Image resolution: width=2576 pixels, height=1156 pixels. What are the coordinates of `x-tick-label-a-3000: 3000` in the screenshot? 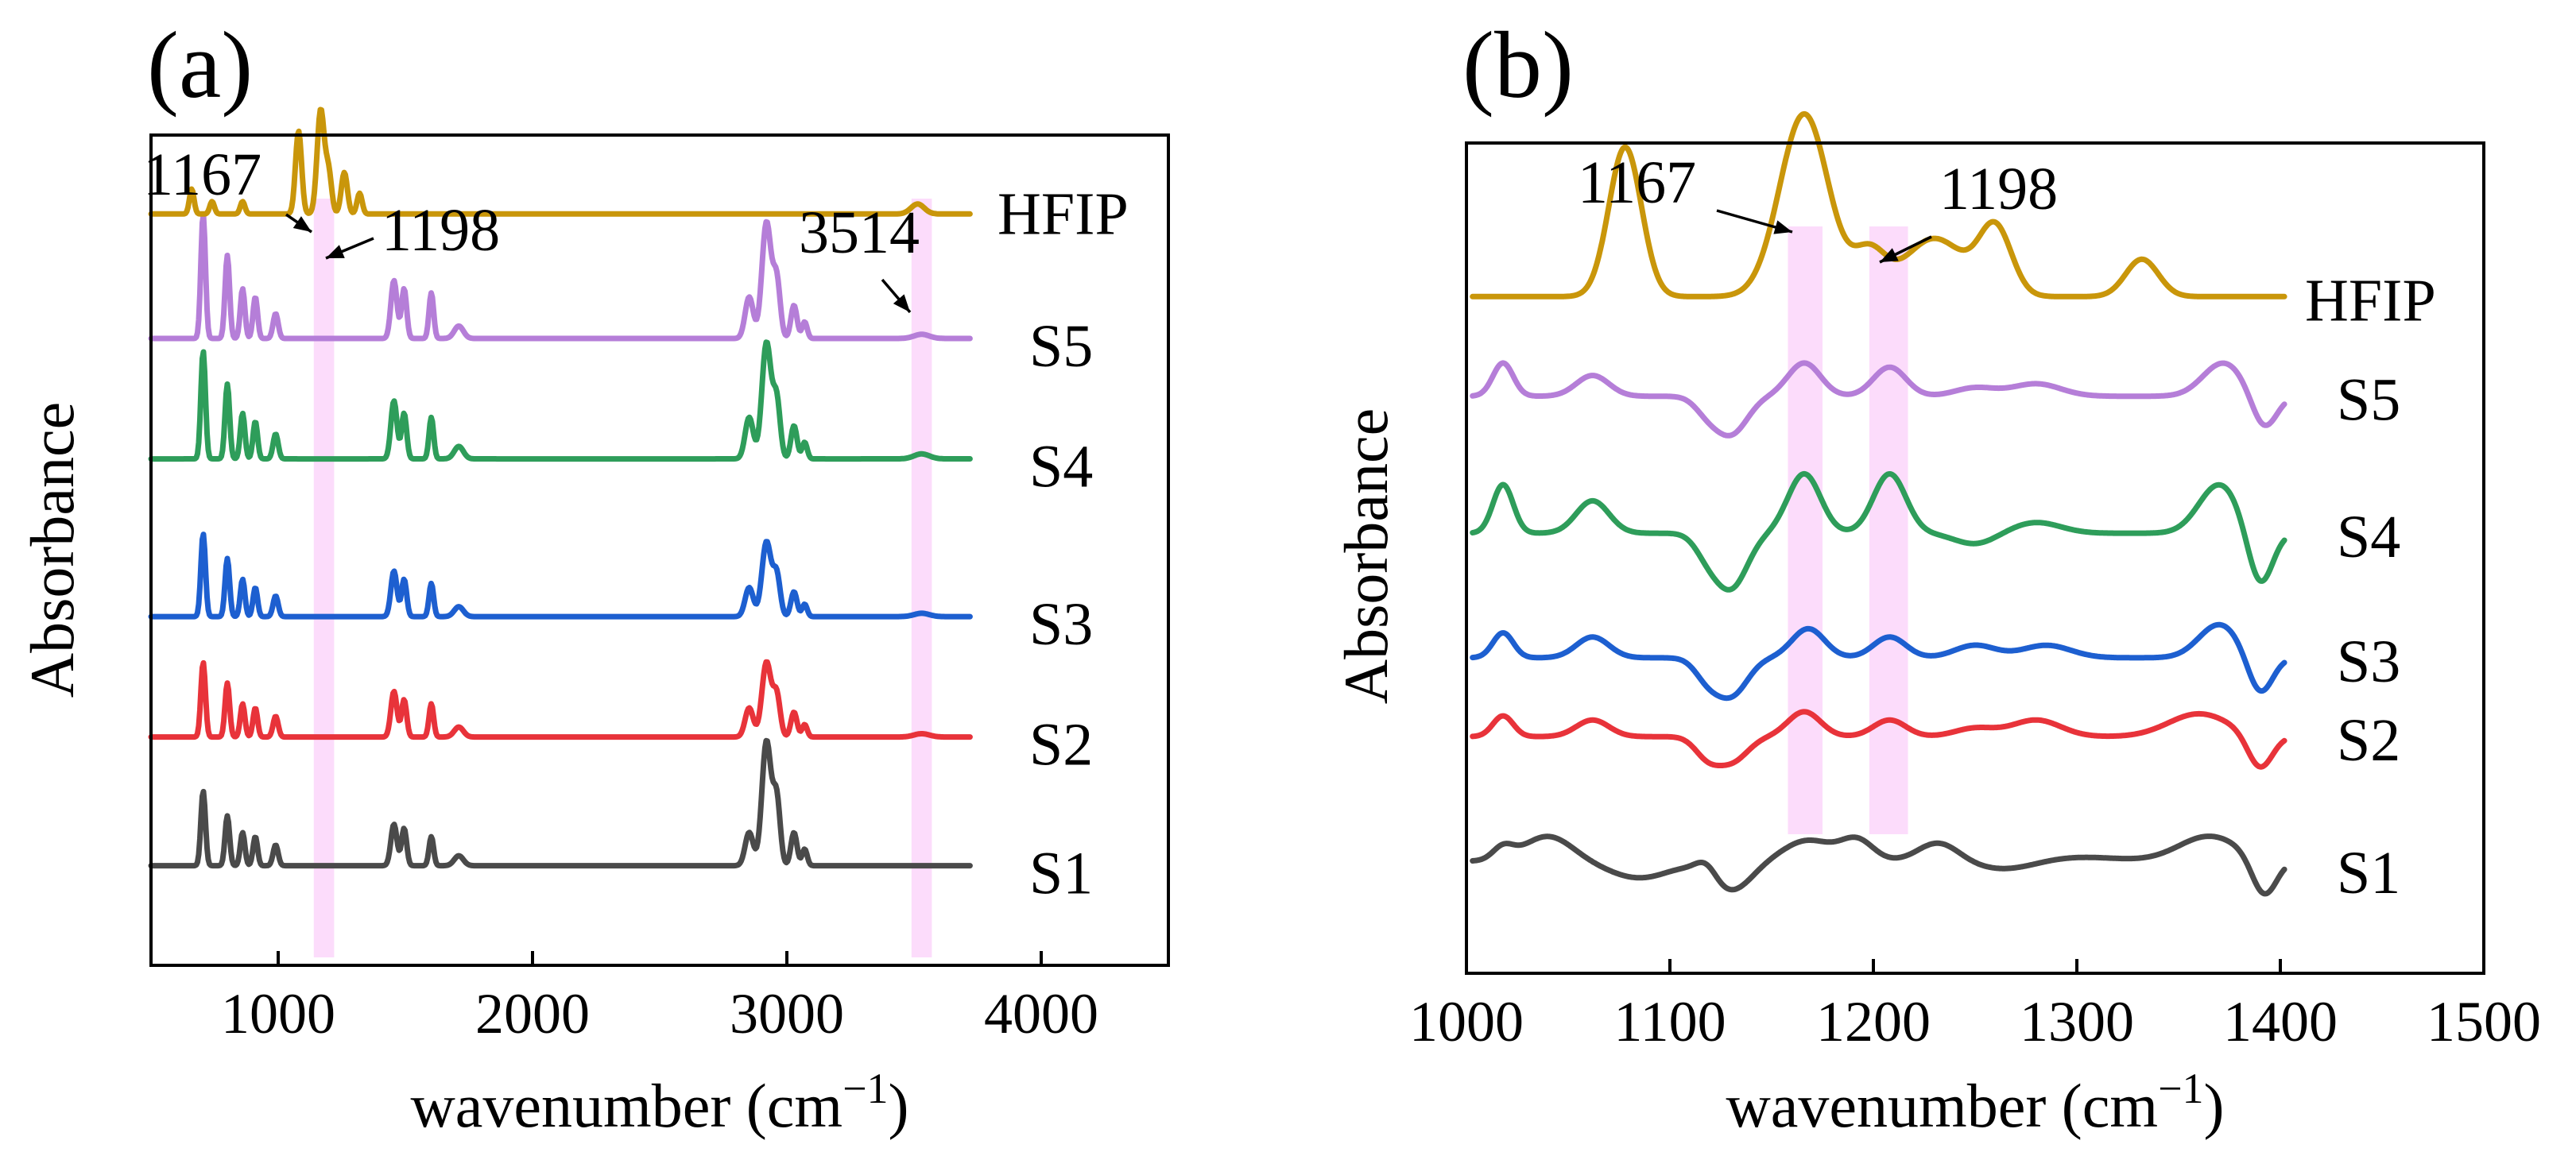 It's located at (787, 1014).